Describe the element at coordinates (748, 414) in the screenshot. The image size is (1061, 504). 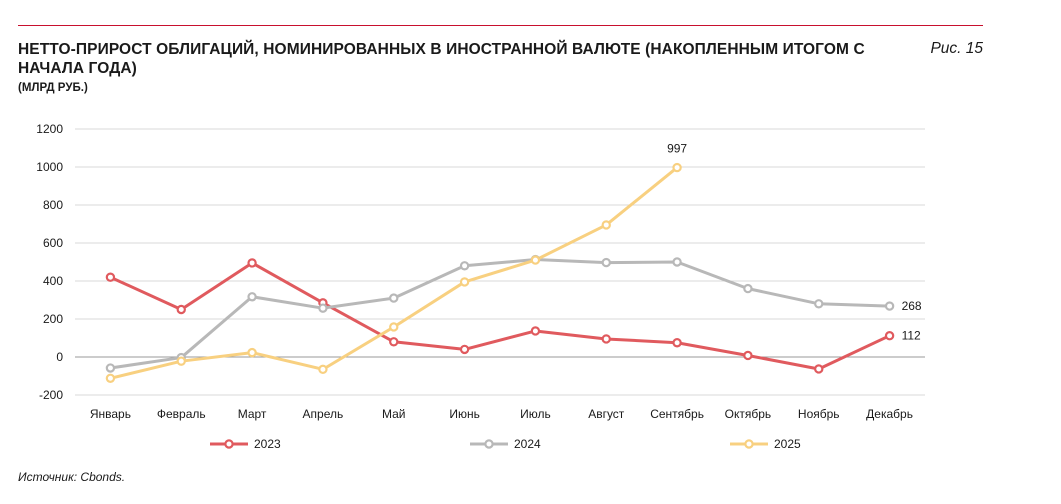
I see `x-tick-label: Октябрь` at that location.